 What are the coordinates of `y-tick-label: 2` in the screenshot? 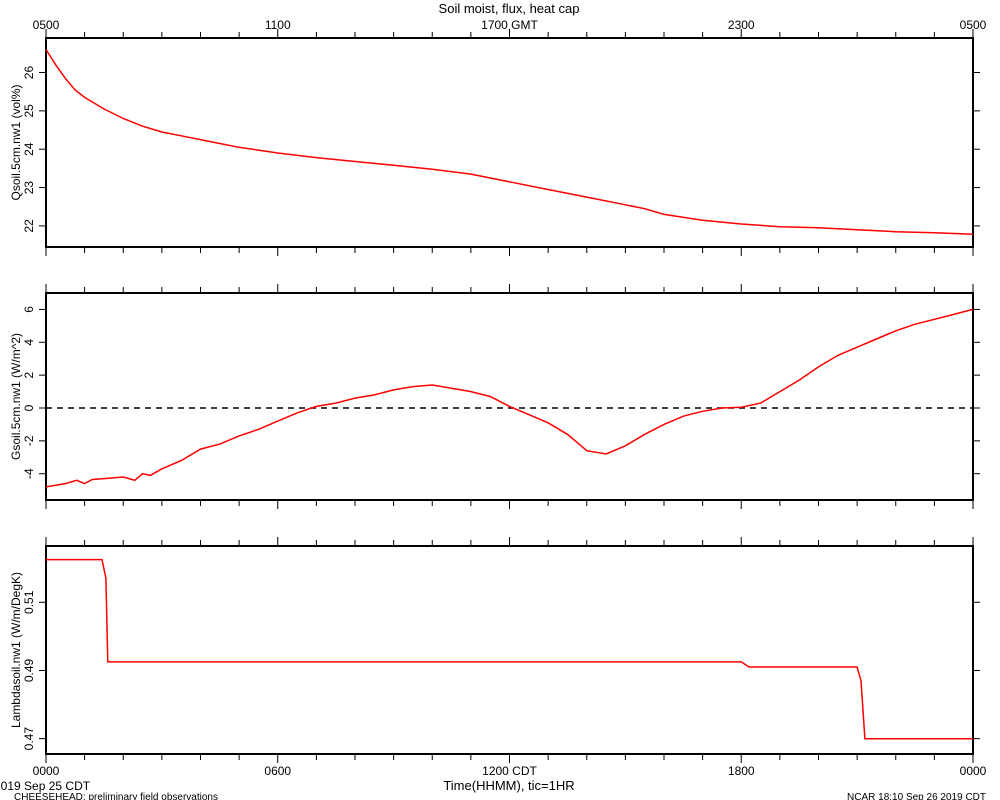 It's located at (29, 374).